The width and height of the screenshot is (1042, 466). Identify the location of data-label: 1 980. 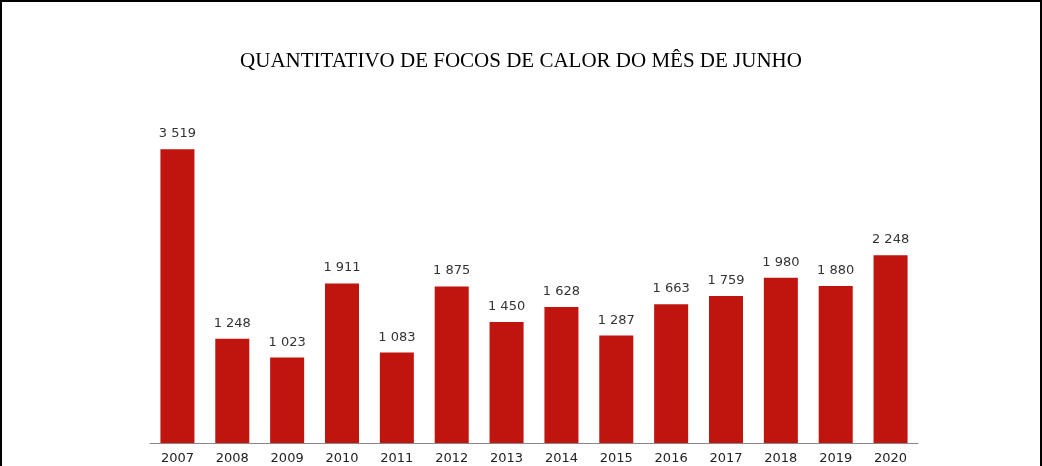
(781, 261).